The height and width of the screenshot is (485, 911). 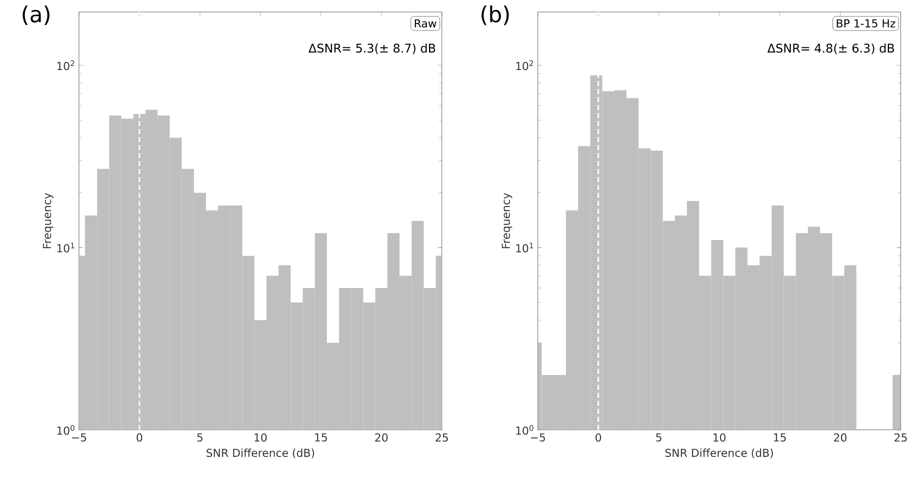 I want to click on annotation: ΔSNR= 4.8(± 6.3) dB, so click(x=830, y=49).